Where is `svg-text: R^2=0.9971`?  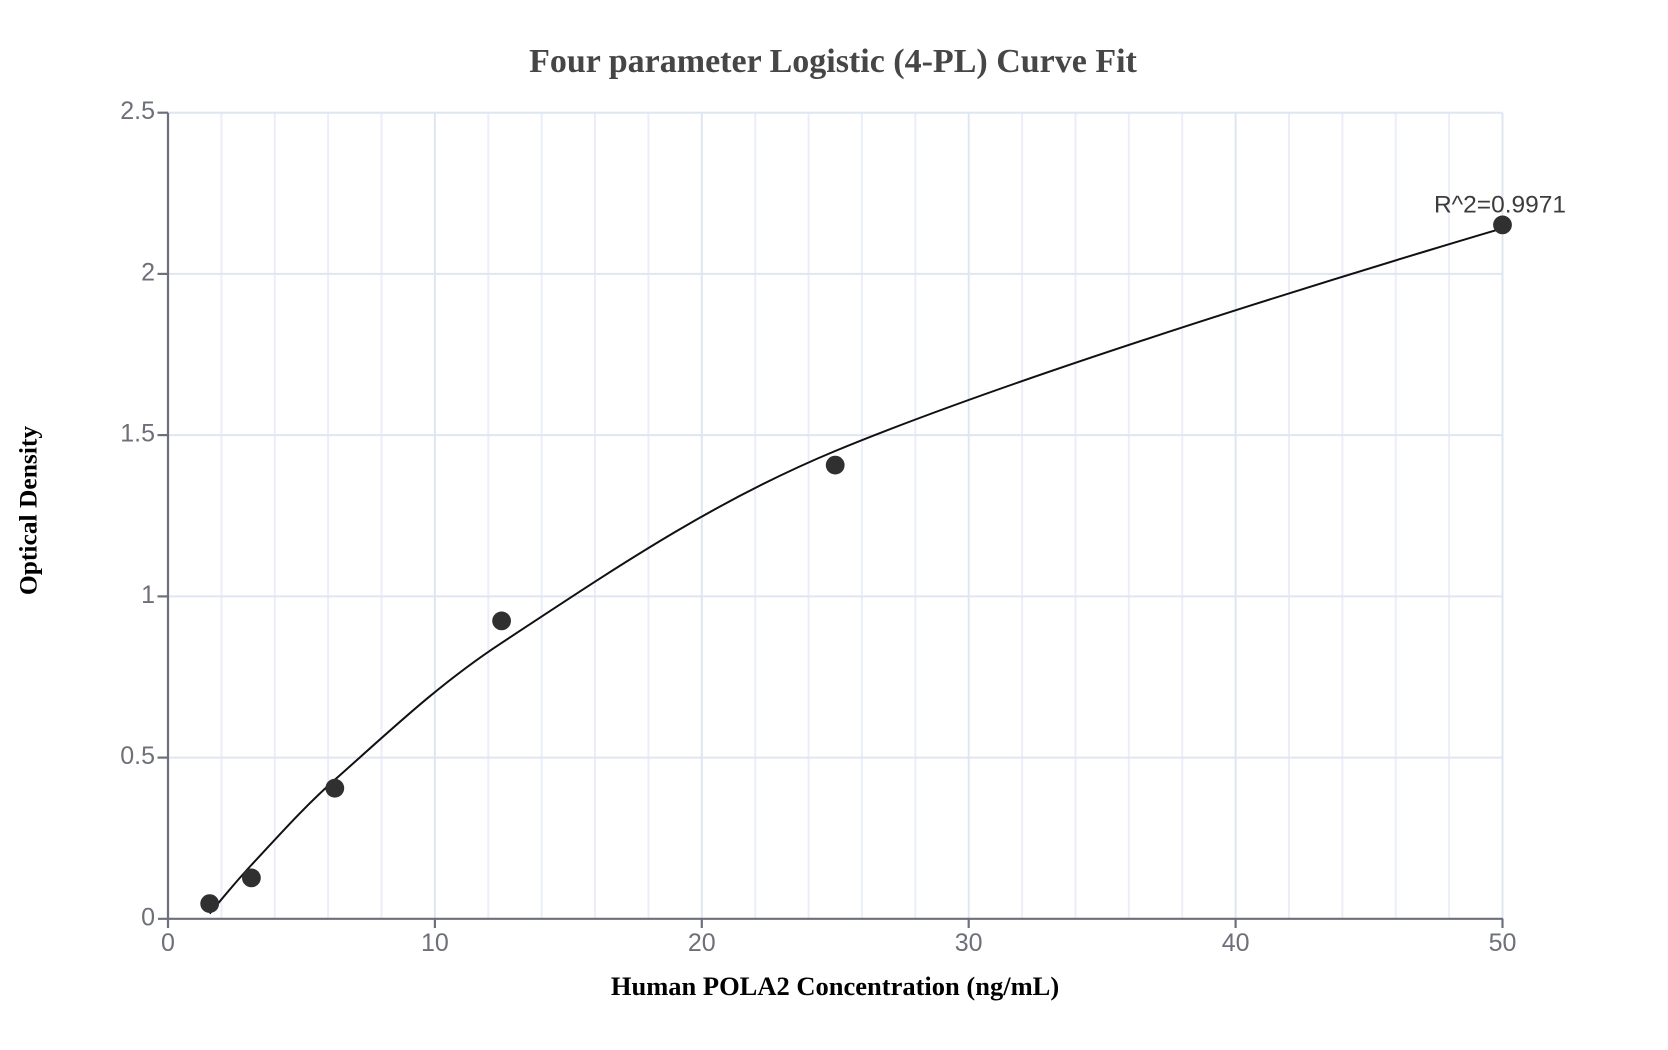
svg-text: R^2=0.9971 is located at coordinates (1500, 205).